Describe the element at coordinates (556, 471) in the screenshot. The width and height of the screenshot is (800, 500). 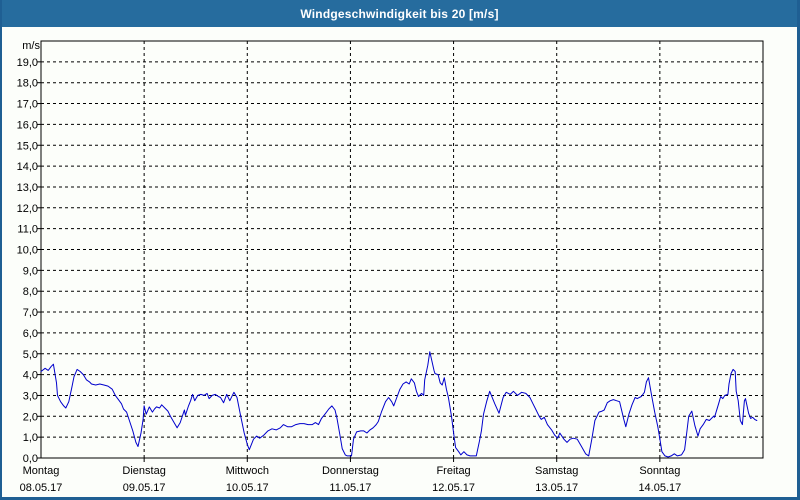
I see `x-tick-weekday-label: Samstag` at that location.